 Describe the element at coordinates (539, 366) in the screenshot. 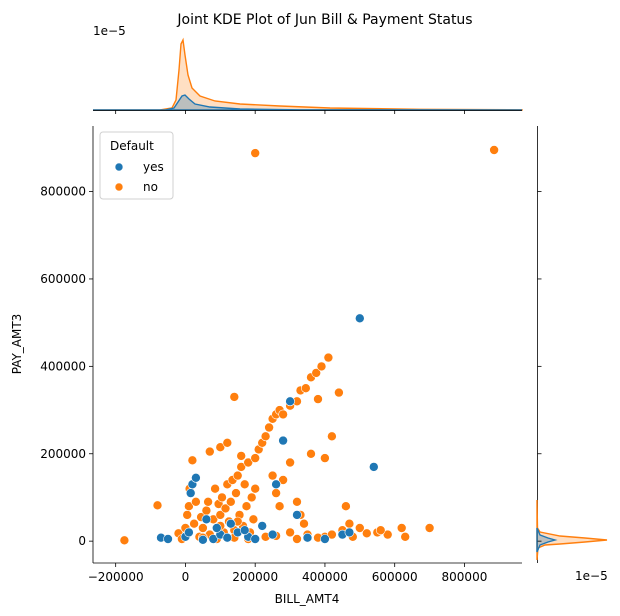

I see `right-marginal-ticks` at that location.